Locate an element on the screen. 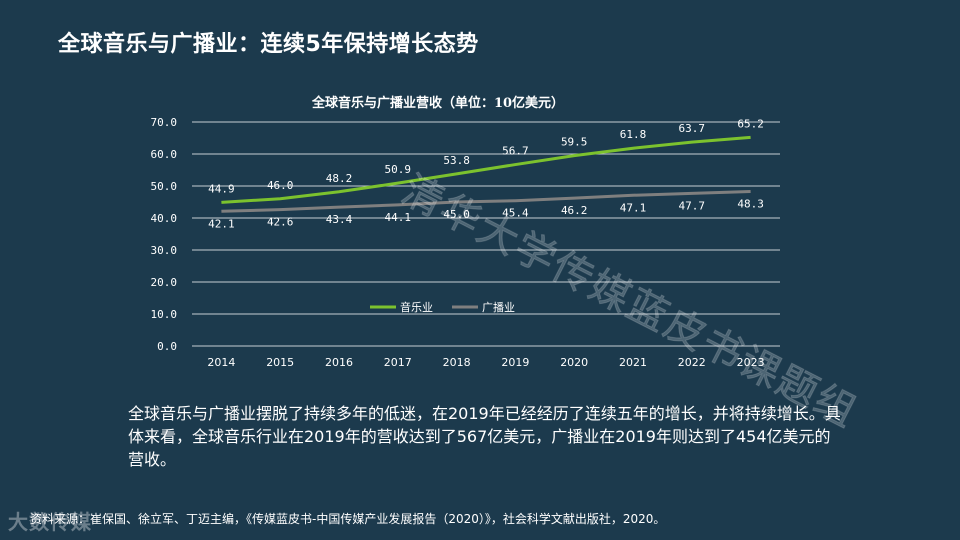 The height and width of the screenshot is (540, 960). y-tick-label: 30.0 is located at coordinates (164, 250).